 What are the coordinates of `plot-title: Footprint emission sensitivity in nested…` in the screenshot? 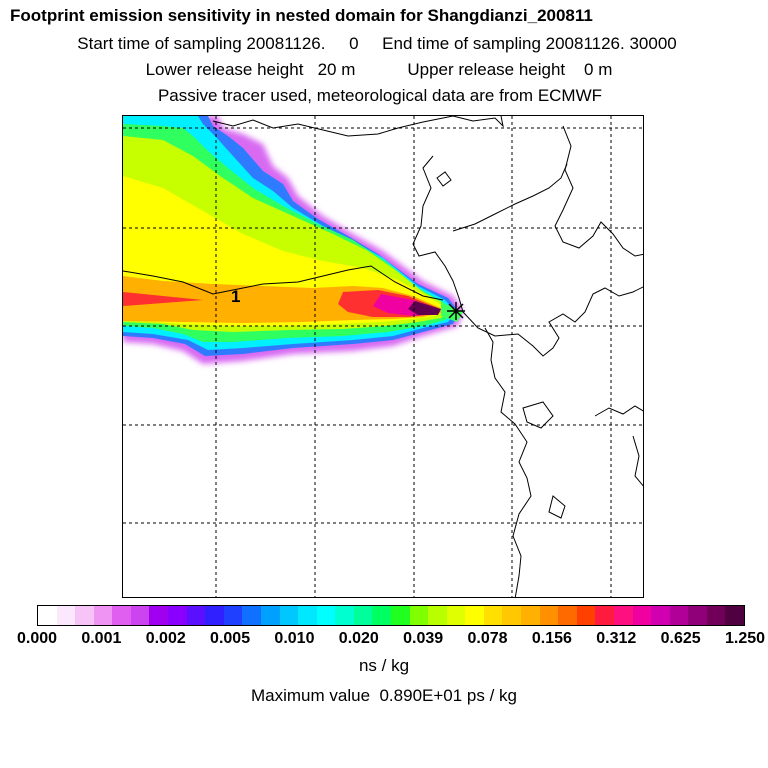 It's located at (301, 15).